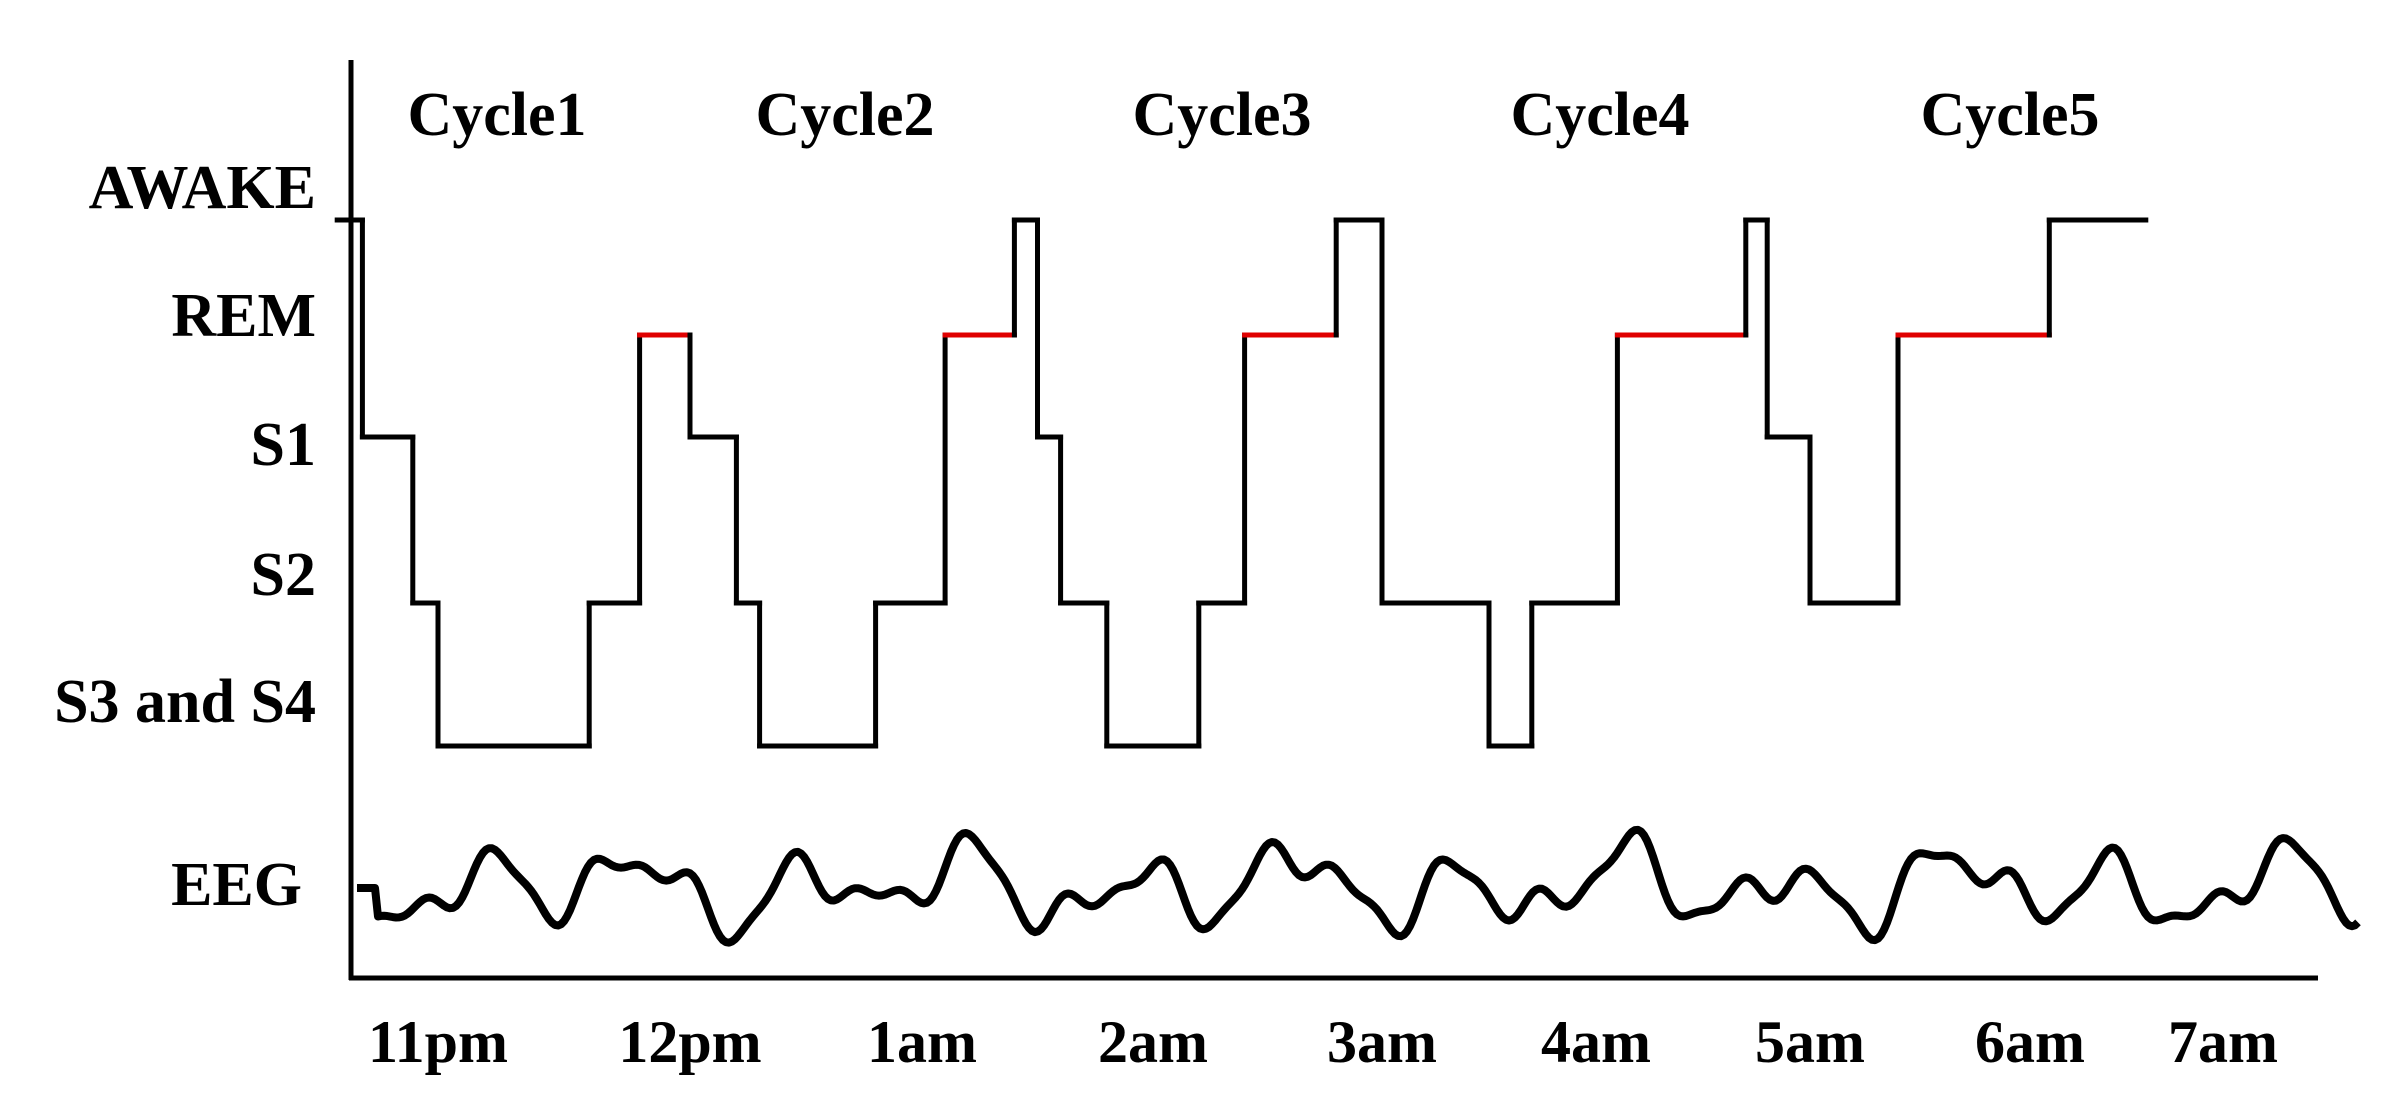 This screenshot has height=1093, width=2387. What do you see at coordinates (689, 1042) in the screenshot?
I see `x-tick-label: 12pm` at bounding box center [689, 1042].